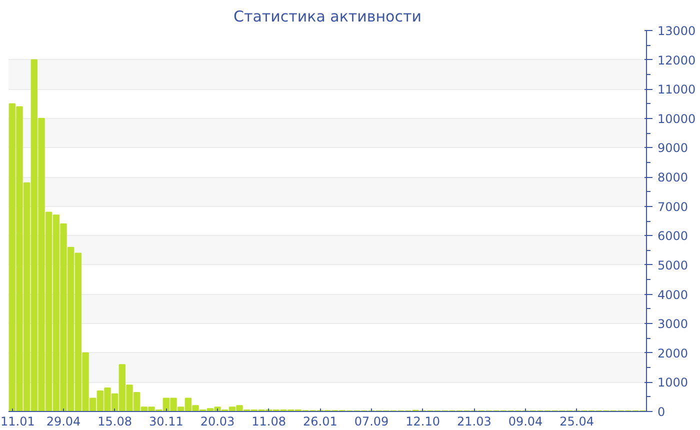 This screenshot has width=700, height=430. Describe the element at coordinates (525, 421) in the screenshot. I see `x-tick-label: 09.04` at that location.